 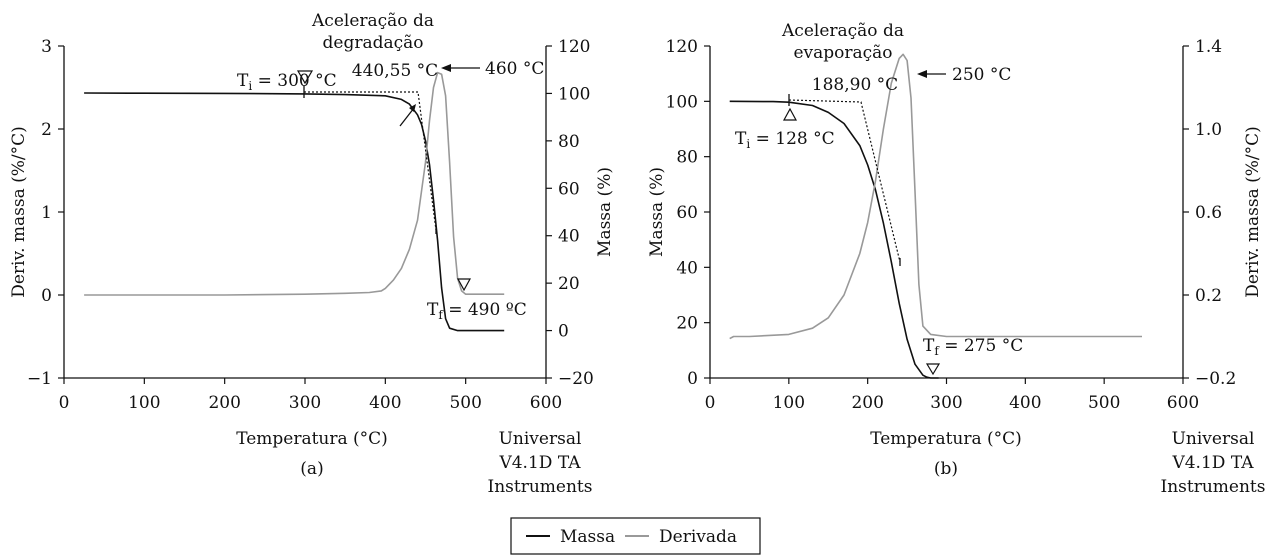 What do you see at coordinates (569, 142) in the screenshot?
I see `y-right-tick-label: 80` at bounding box center [569, 142].